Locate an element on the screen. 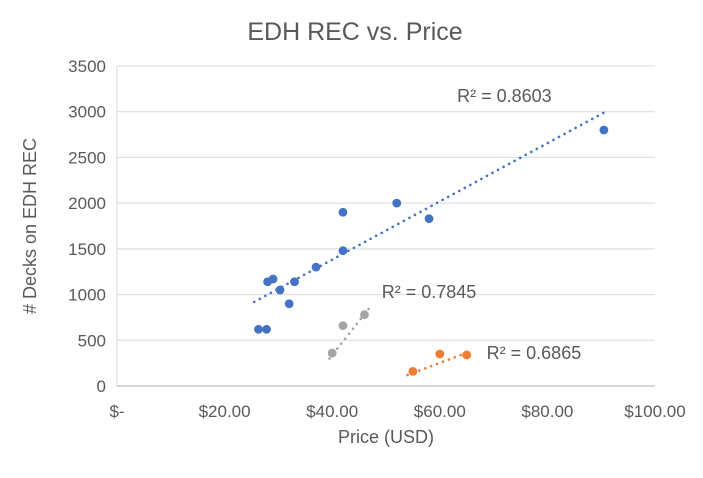  y-tick-label: 3000 is located at coordinates (87, 112).